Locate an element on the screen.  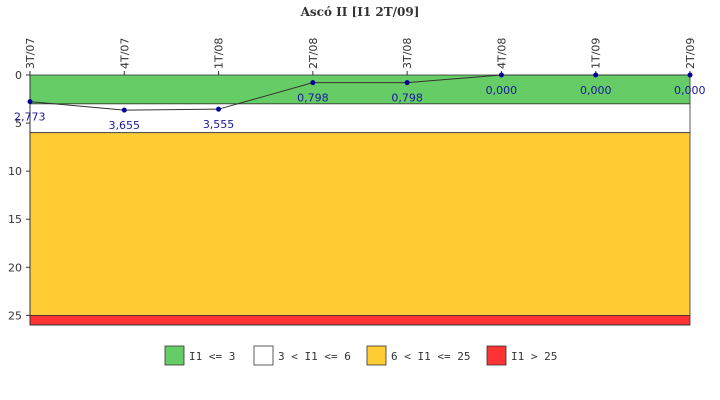
y-tick-label: 5 is located at coordinates (18, 123).